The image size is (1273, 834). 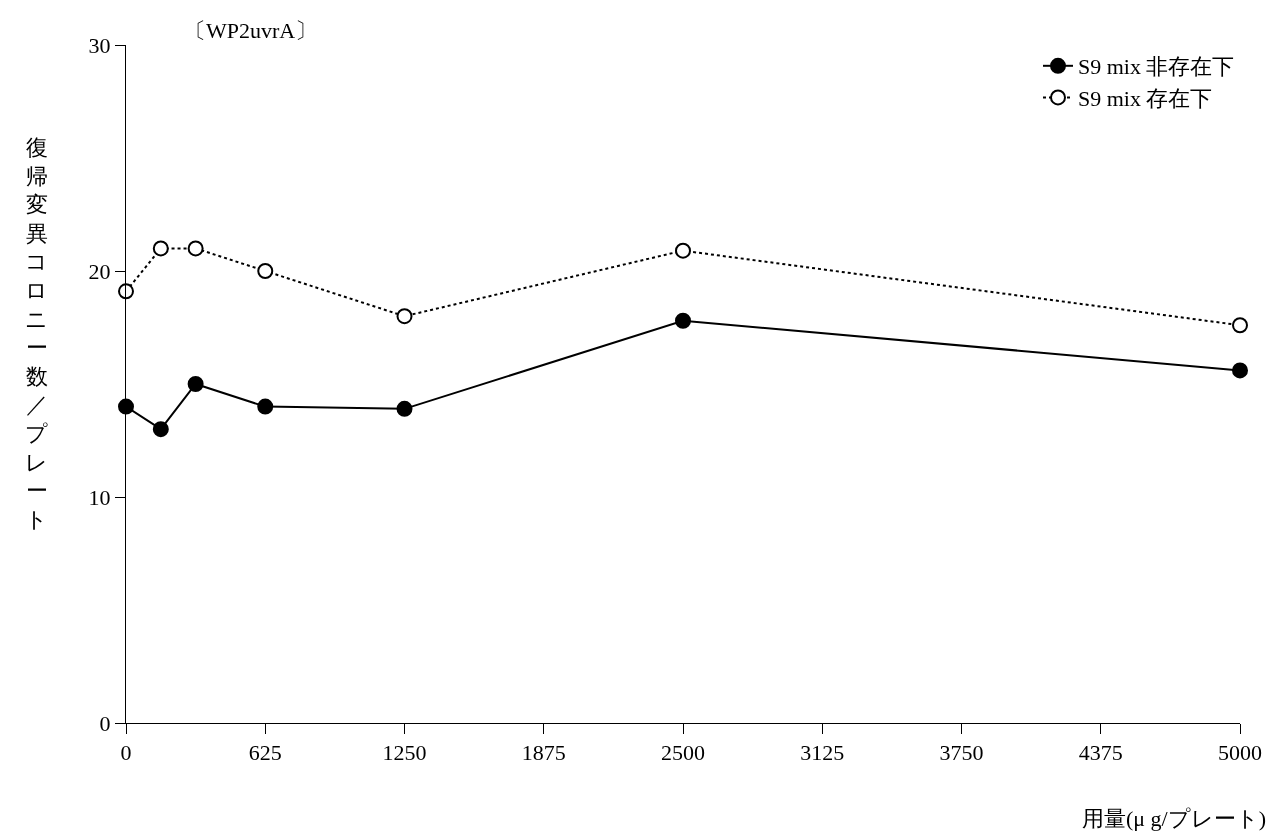 What do you see at coordinates (1145, 98) in the screenshot?
I see `legend-label: S9 mix 存在下` at bounding box center [1145, 98].